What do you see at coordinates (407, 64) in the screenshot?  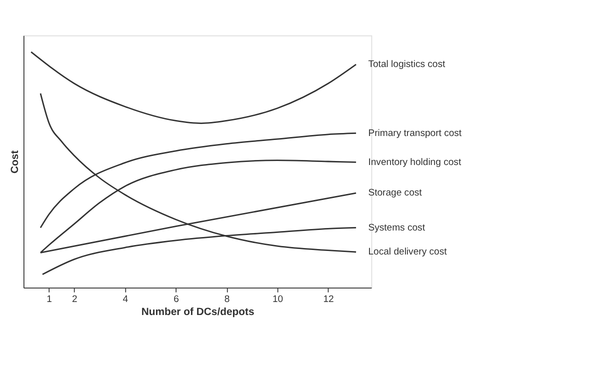 I see `series-label: Total logistics cost` at bounding box center [407, 64].